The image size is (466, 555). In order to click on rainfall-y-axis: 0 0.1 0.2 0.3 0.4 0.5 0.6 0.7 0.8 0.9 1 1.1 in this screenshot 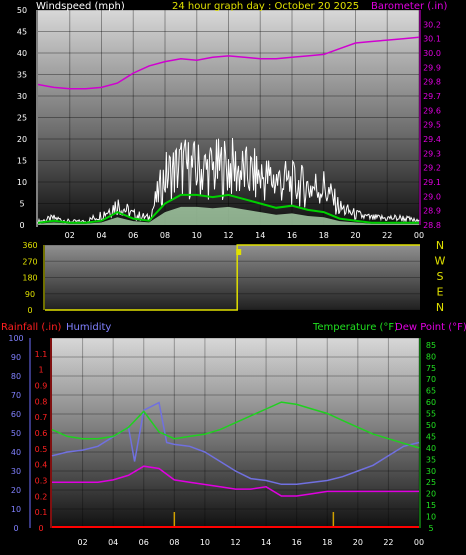, I will do `click(43, 435)`.